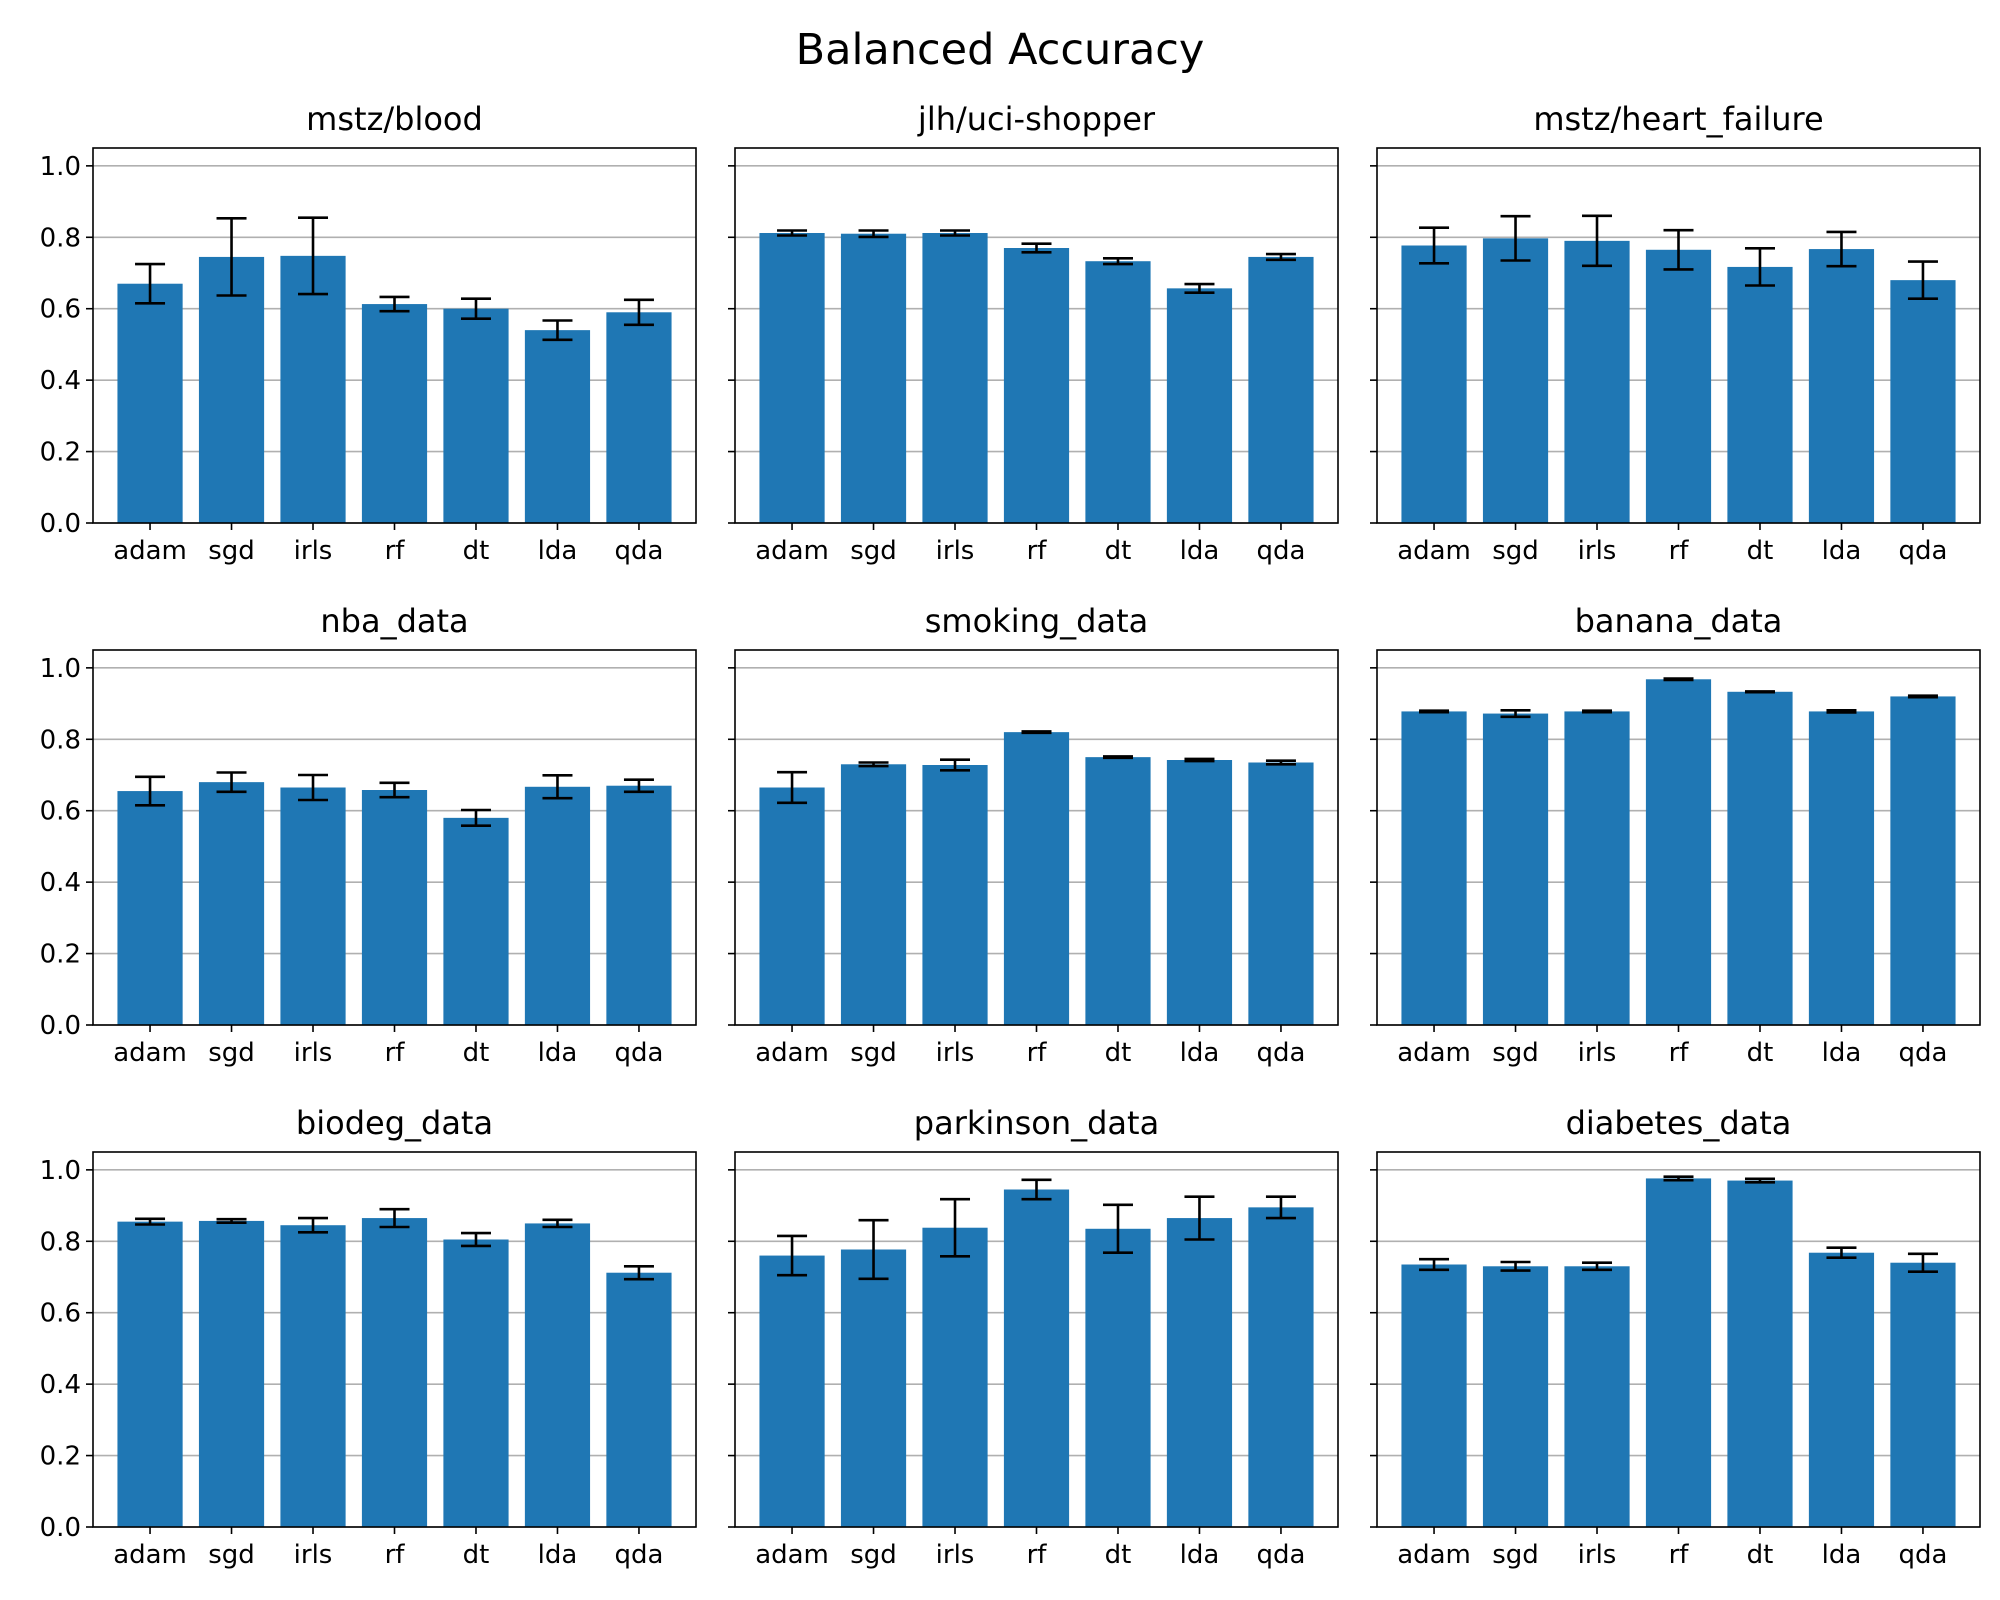  I want to click on subplot-title: parkinson_data, so click(1036, 1123).